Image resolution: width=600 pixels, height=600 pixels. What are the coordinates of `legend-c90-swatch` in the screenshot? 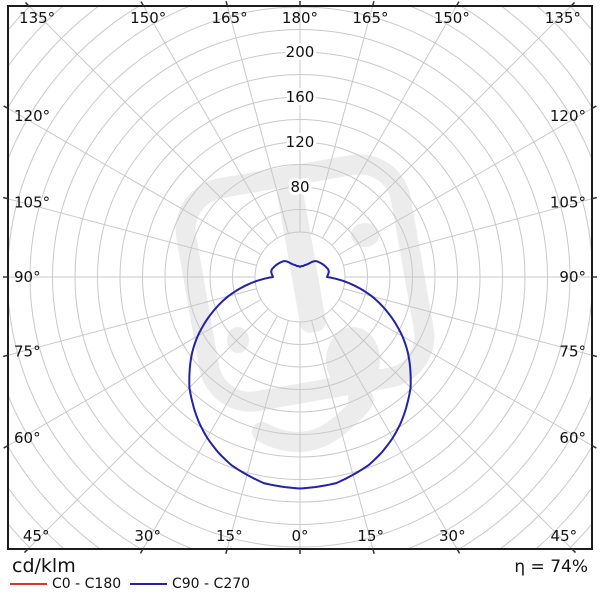 It's located at (148, 584).